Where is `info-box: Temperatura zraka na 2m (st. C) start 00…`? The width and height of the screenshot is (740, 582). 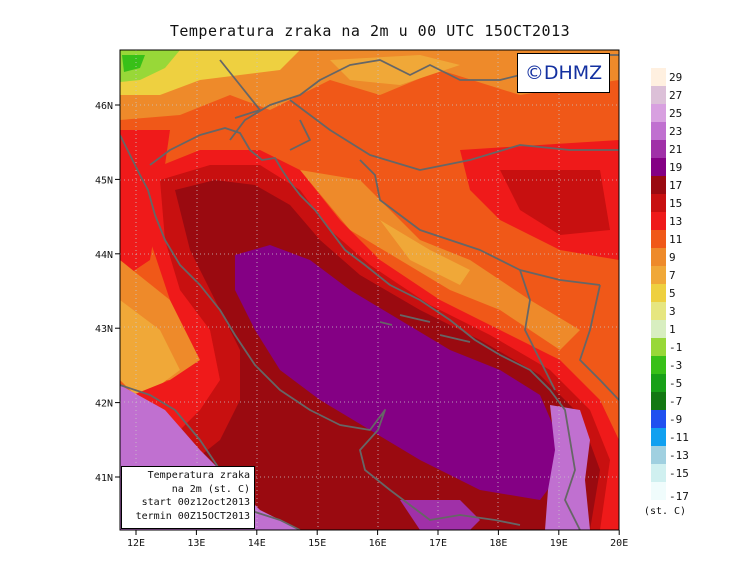 info-box: Temperatura zraka na 2m (st. C) start 00… is located at coordinates (188, 497).